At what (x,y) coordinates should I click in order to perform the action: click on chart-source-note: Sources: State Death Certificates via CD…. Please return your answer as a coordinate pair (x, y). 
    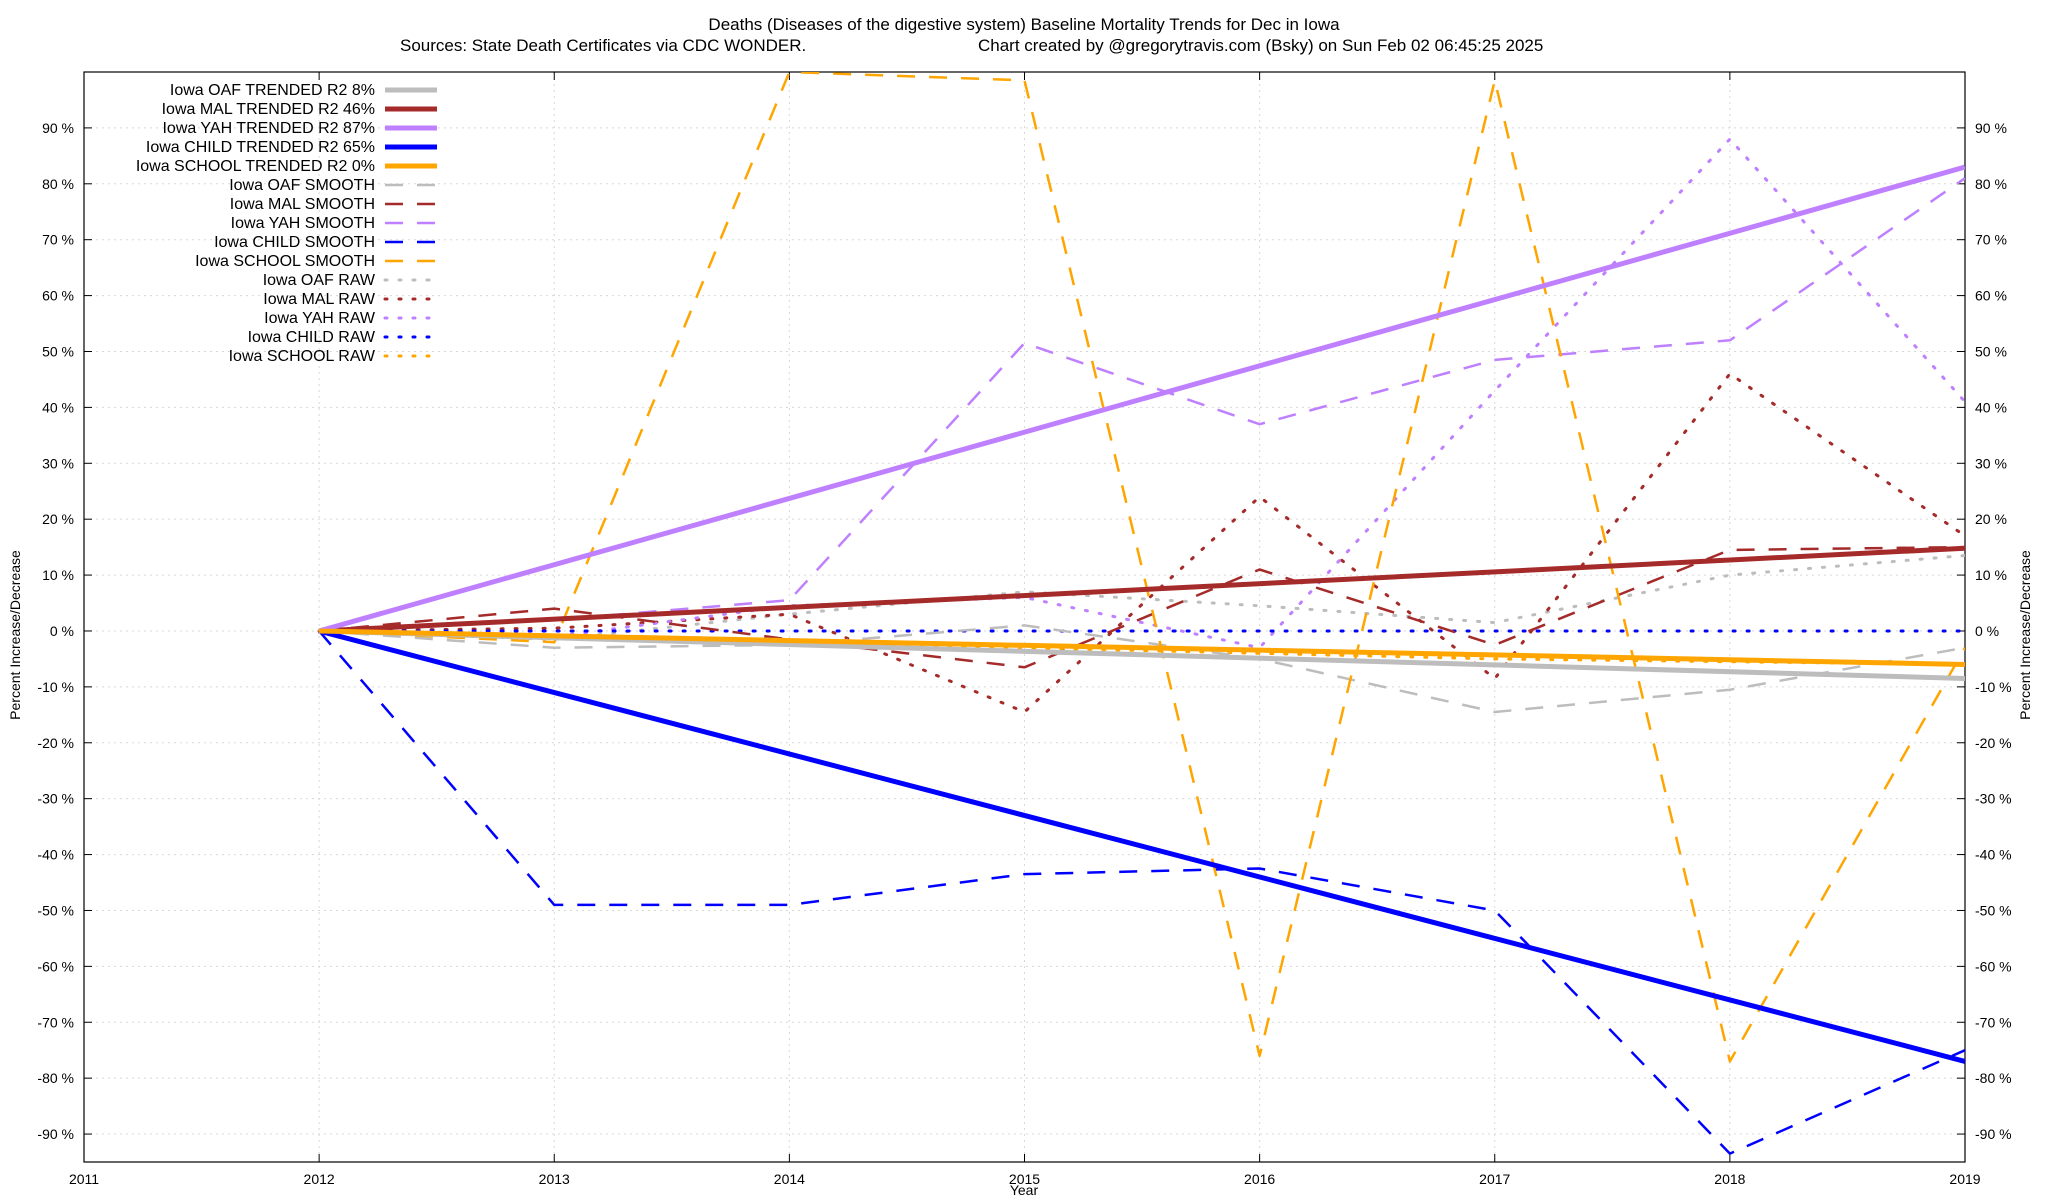
    Looking at the image, I should click on (603, 45).